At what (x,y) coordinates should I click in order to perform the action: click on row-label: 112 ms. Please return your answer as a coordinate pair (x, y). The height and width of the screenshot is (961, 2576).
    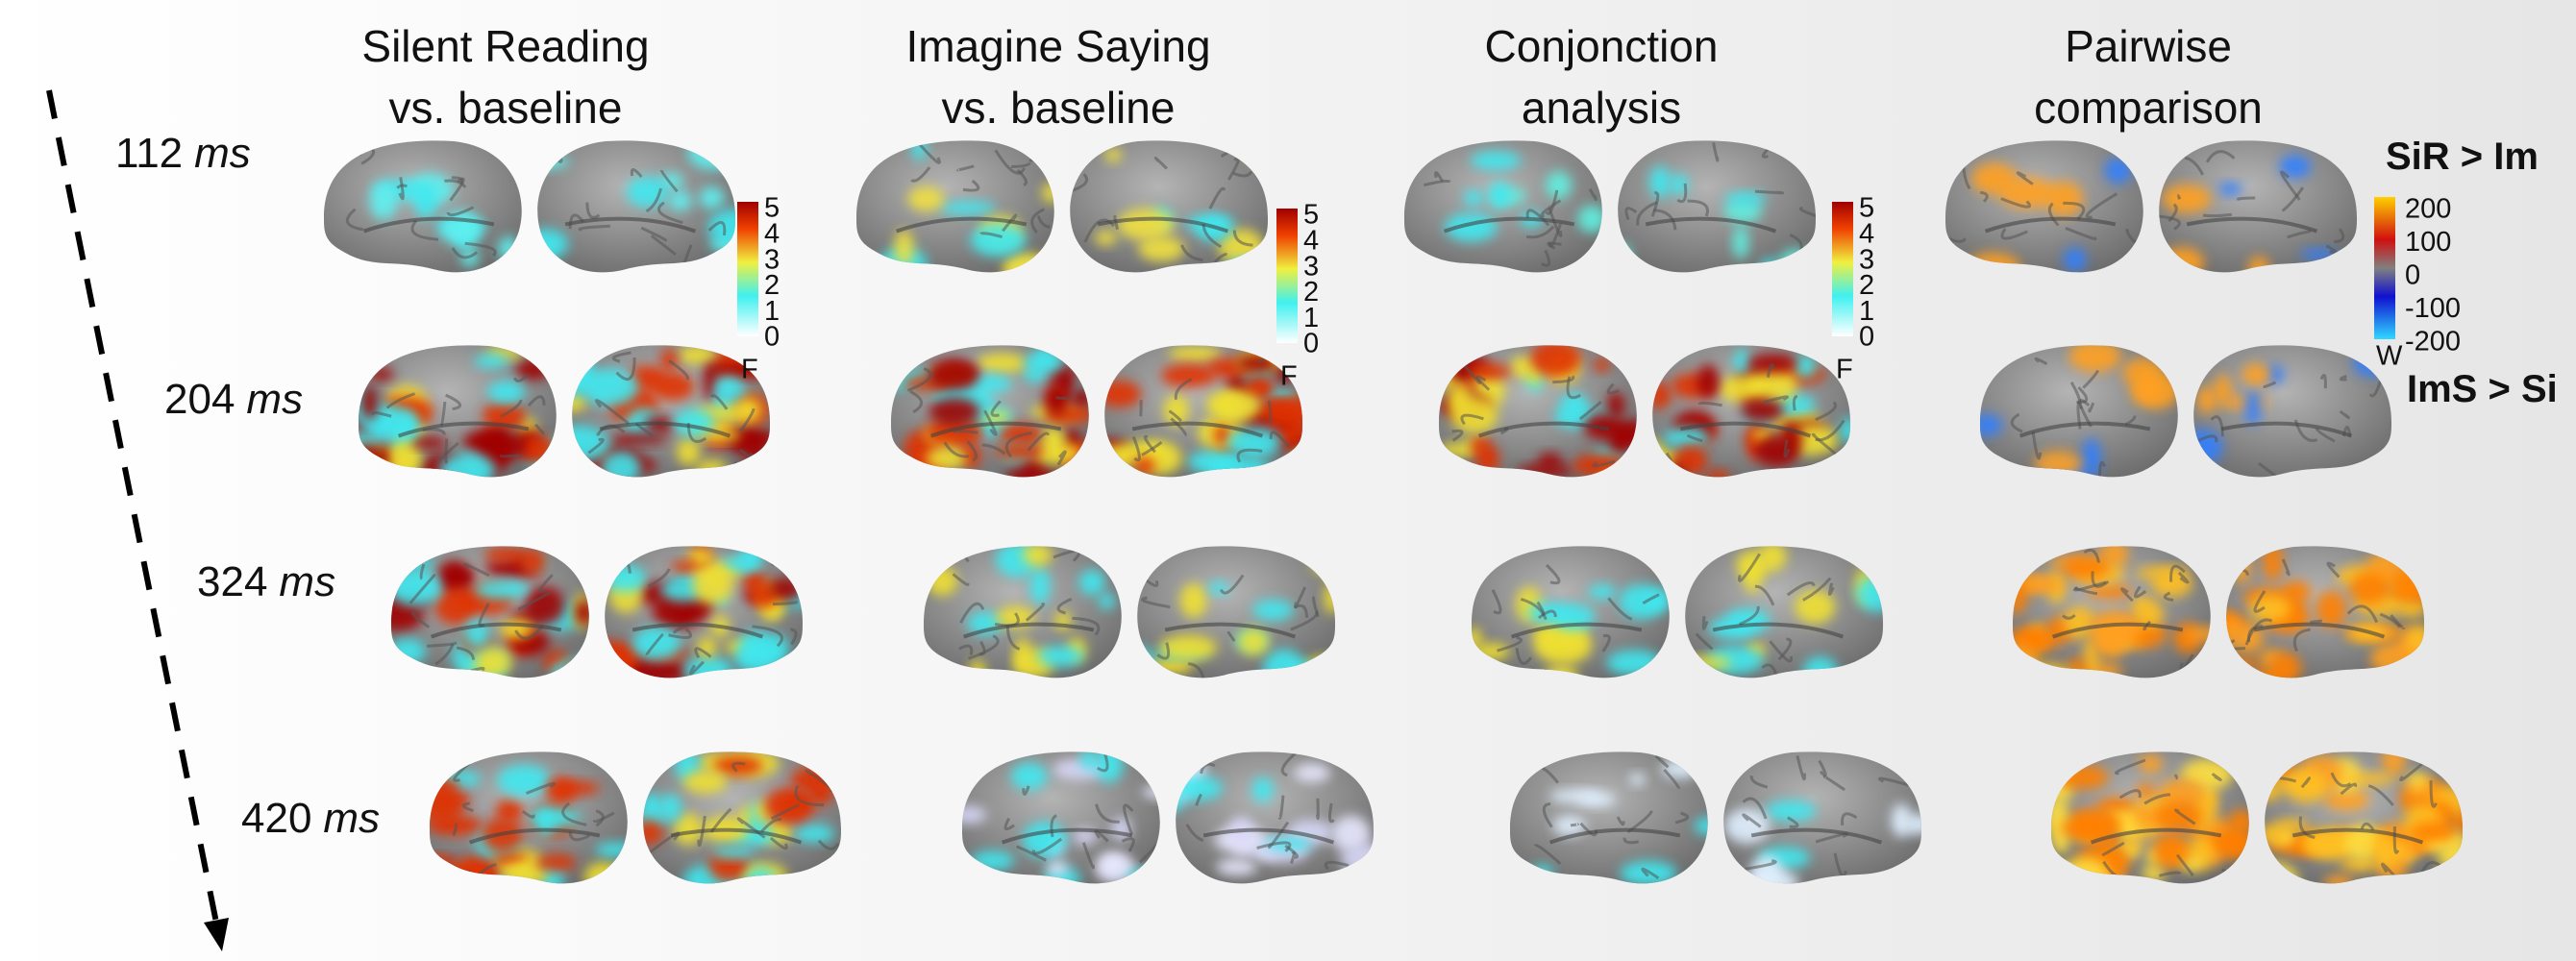
    Looking at the image, I should click on (183, 153).